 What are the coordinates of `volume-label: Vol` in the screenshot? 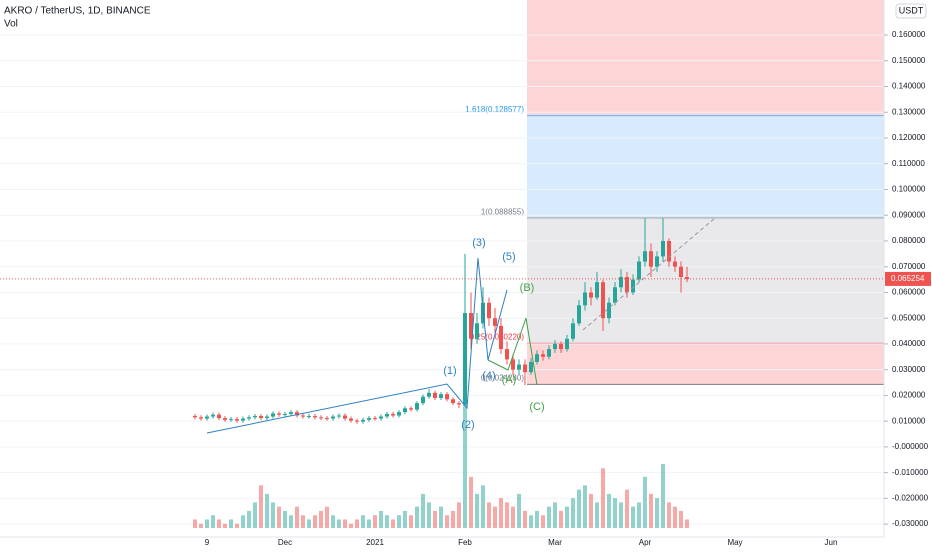 It's located at (11, 24).